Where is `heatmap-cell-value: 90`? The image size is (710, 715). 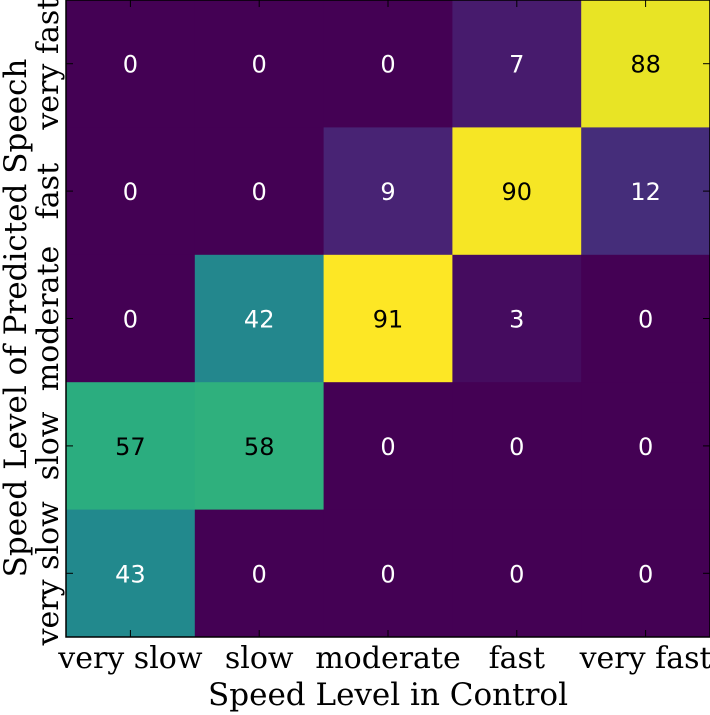
heatmap-cell-value: 90 is located at coordinates (517, 192).